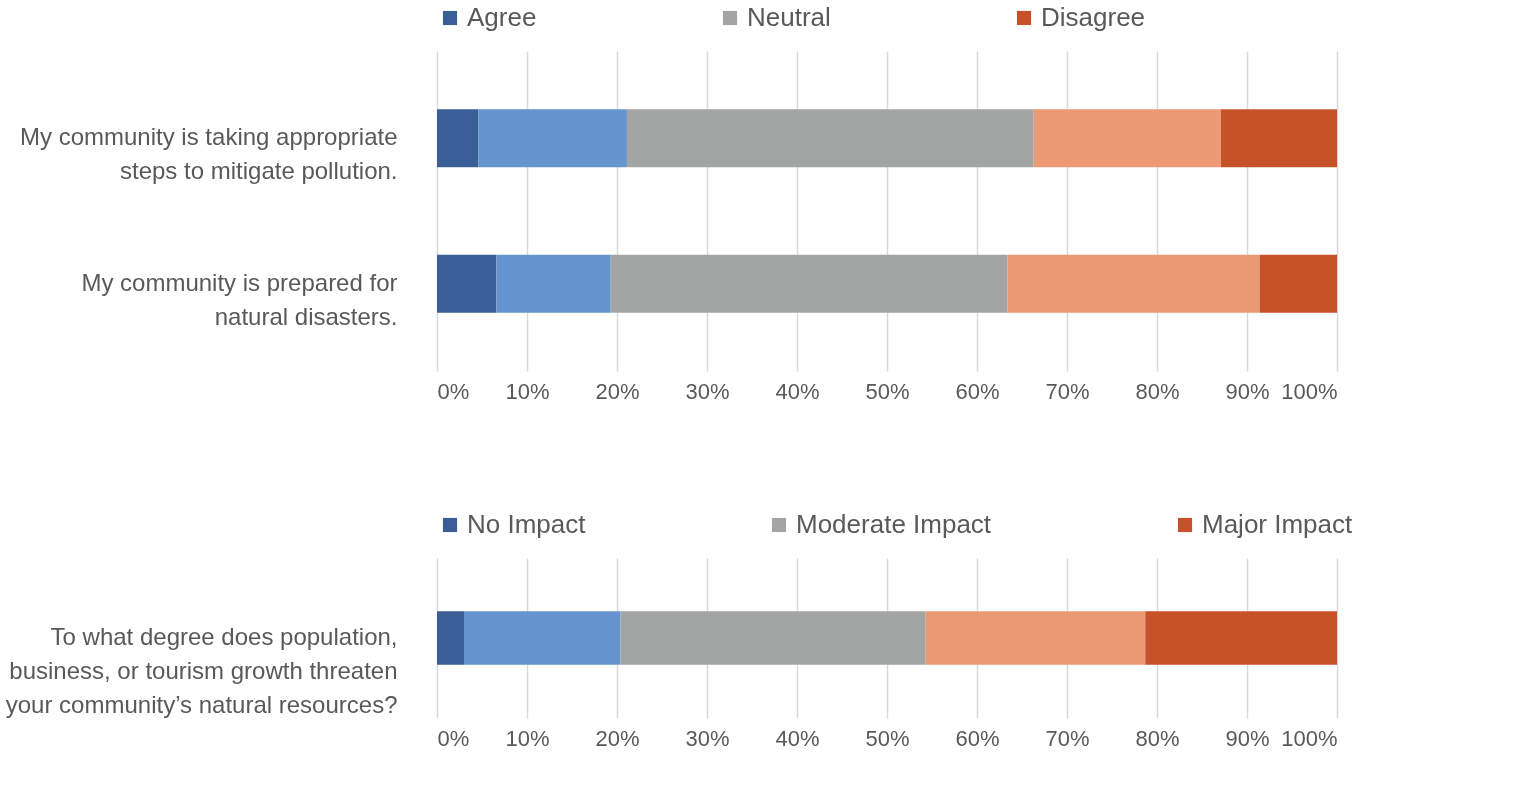 Image resolution: width=1520 pixels, height=790 pixels. What do you see at coordinates (894, 524) in the screenshot?
I see `legend-label: Moderate Impact` at bounding box center [894, 524].